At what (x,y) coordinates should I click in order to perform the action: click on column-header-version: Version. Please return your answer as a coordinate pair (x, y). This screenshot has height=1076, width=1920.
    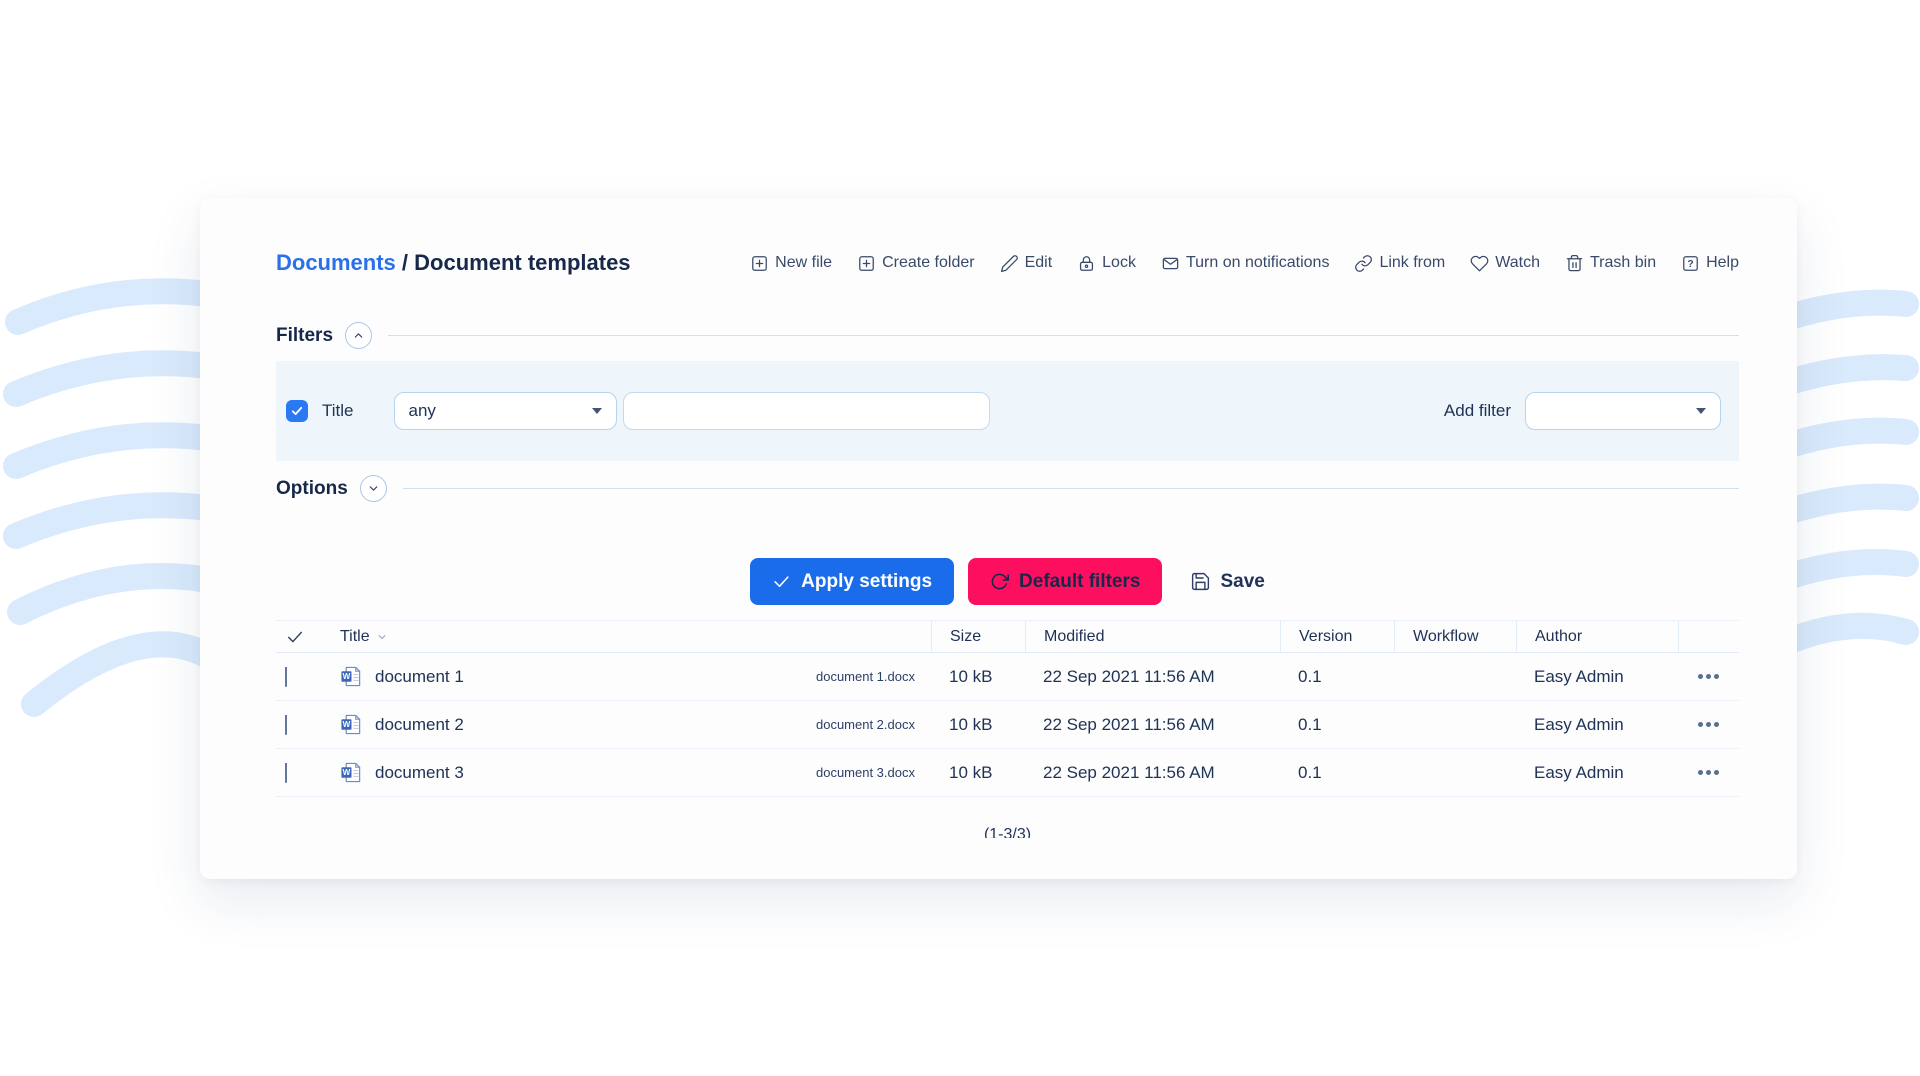
    Looking at the image, I should click on (1337, 636).